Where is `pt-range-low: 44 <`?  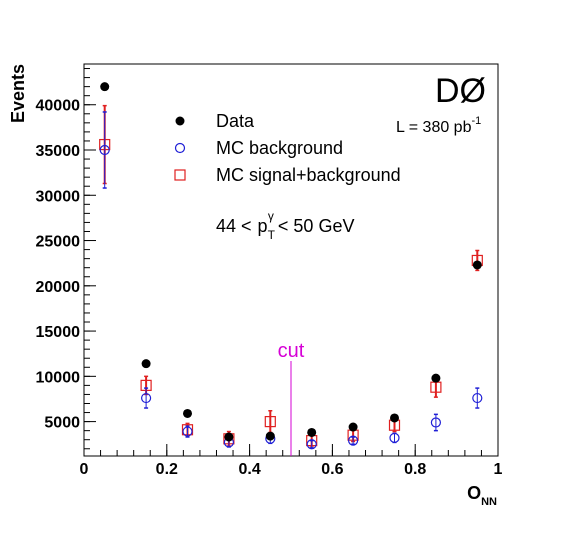
pt-range-low: 44 < is located at coordinates (234, 226).